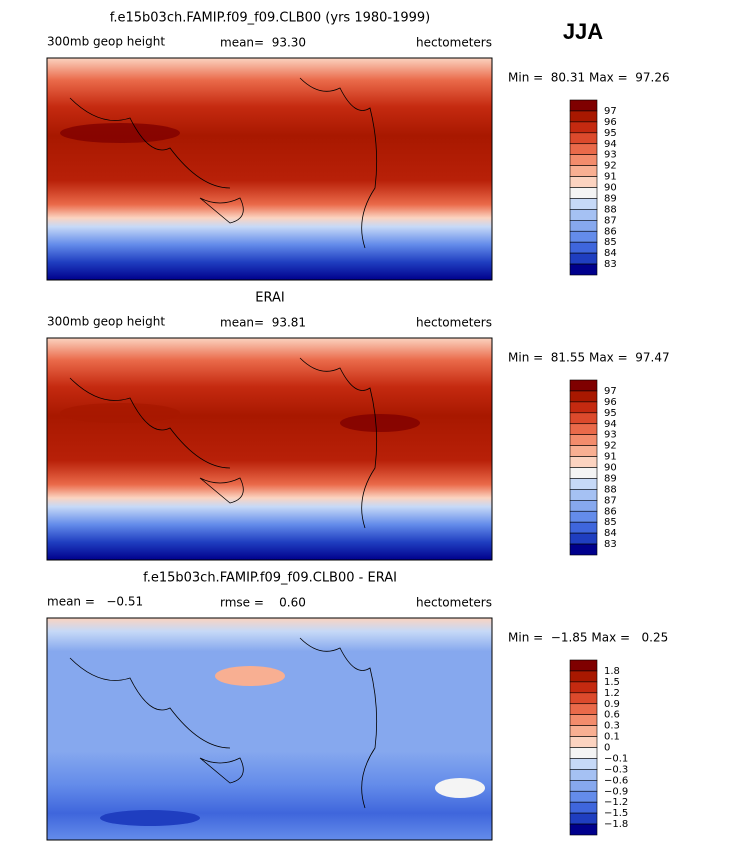 This screenshot has width=733, height=849. Describe the element at coordinates (616, 813) in the screenshot. I see `colorbar-label: −1.5` at that location.